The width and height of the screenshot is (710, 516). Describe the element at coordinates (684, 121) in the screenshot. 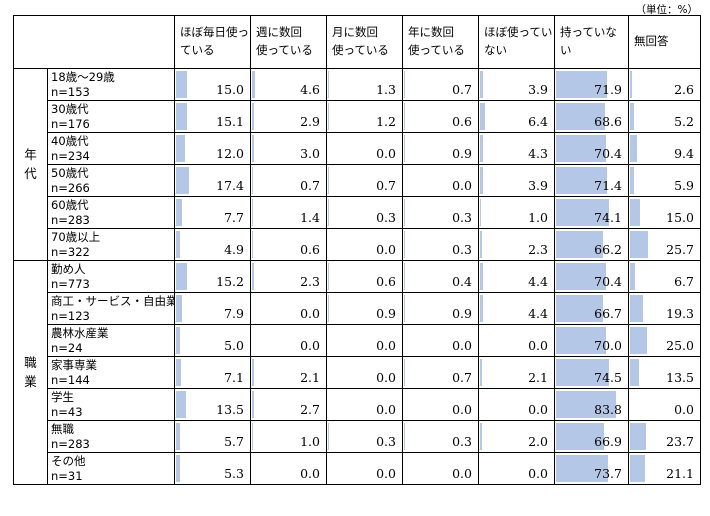

I see `value-label: 5.2` at that location.